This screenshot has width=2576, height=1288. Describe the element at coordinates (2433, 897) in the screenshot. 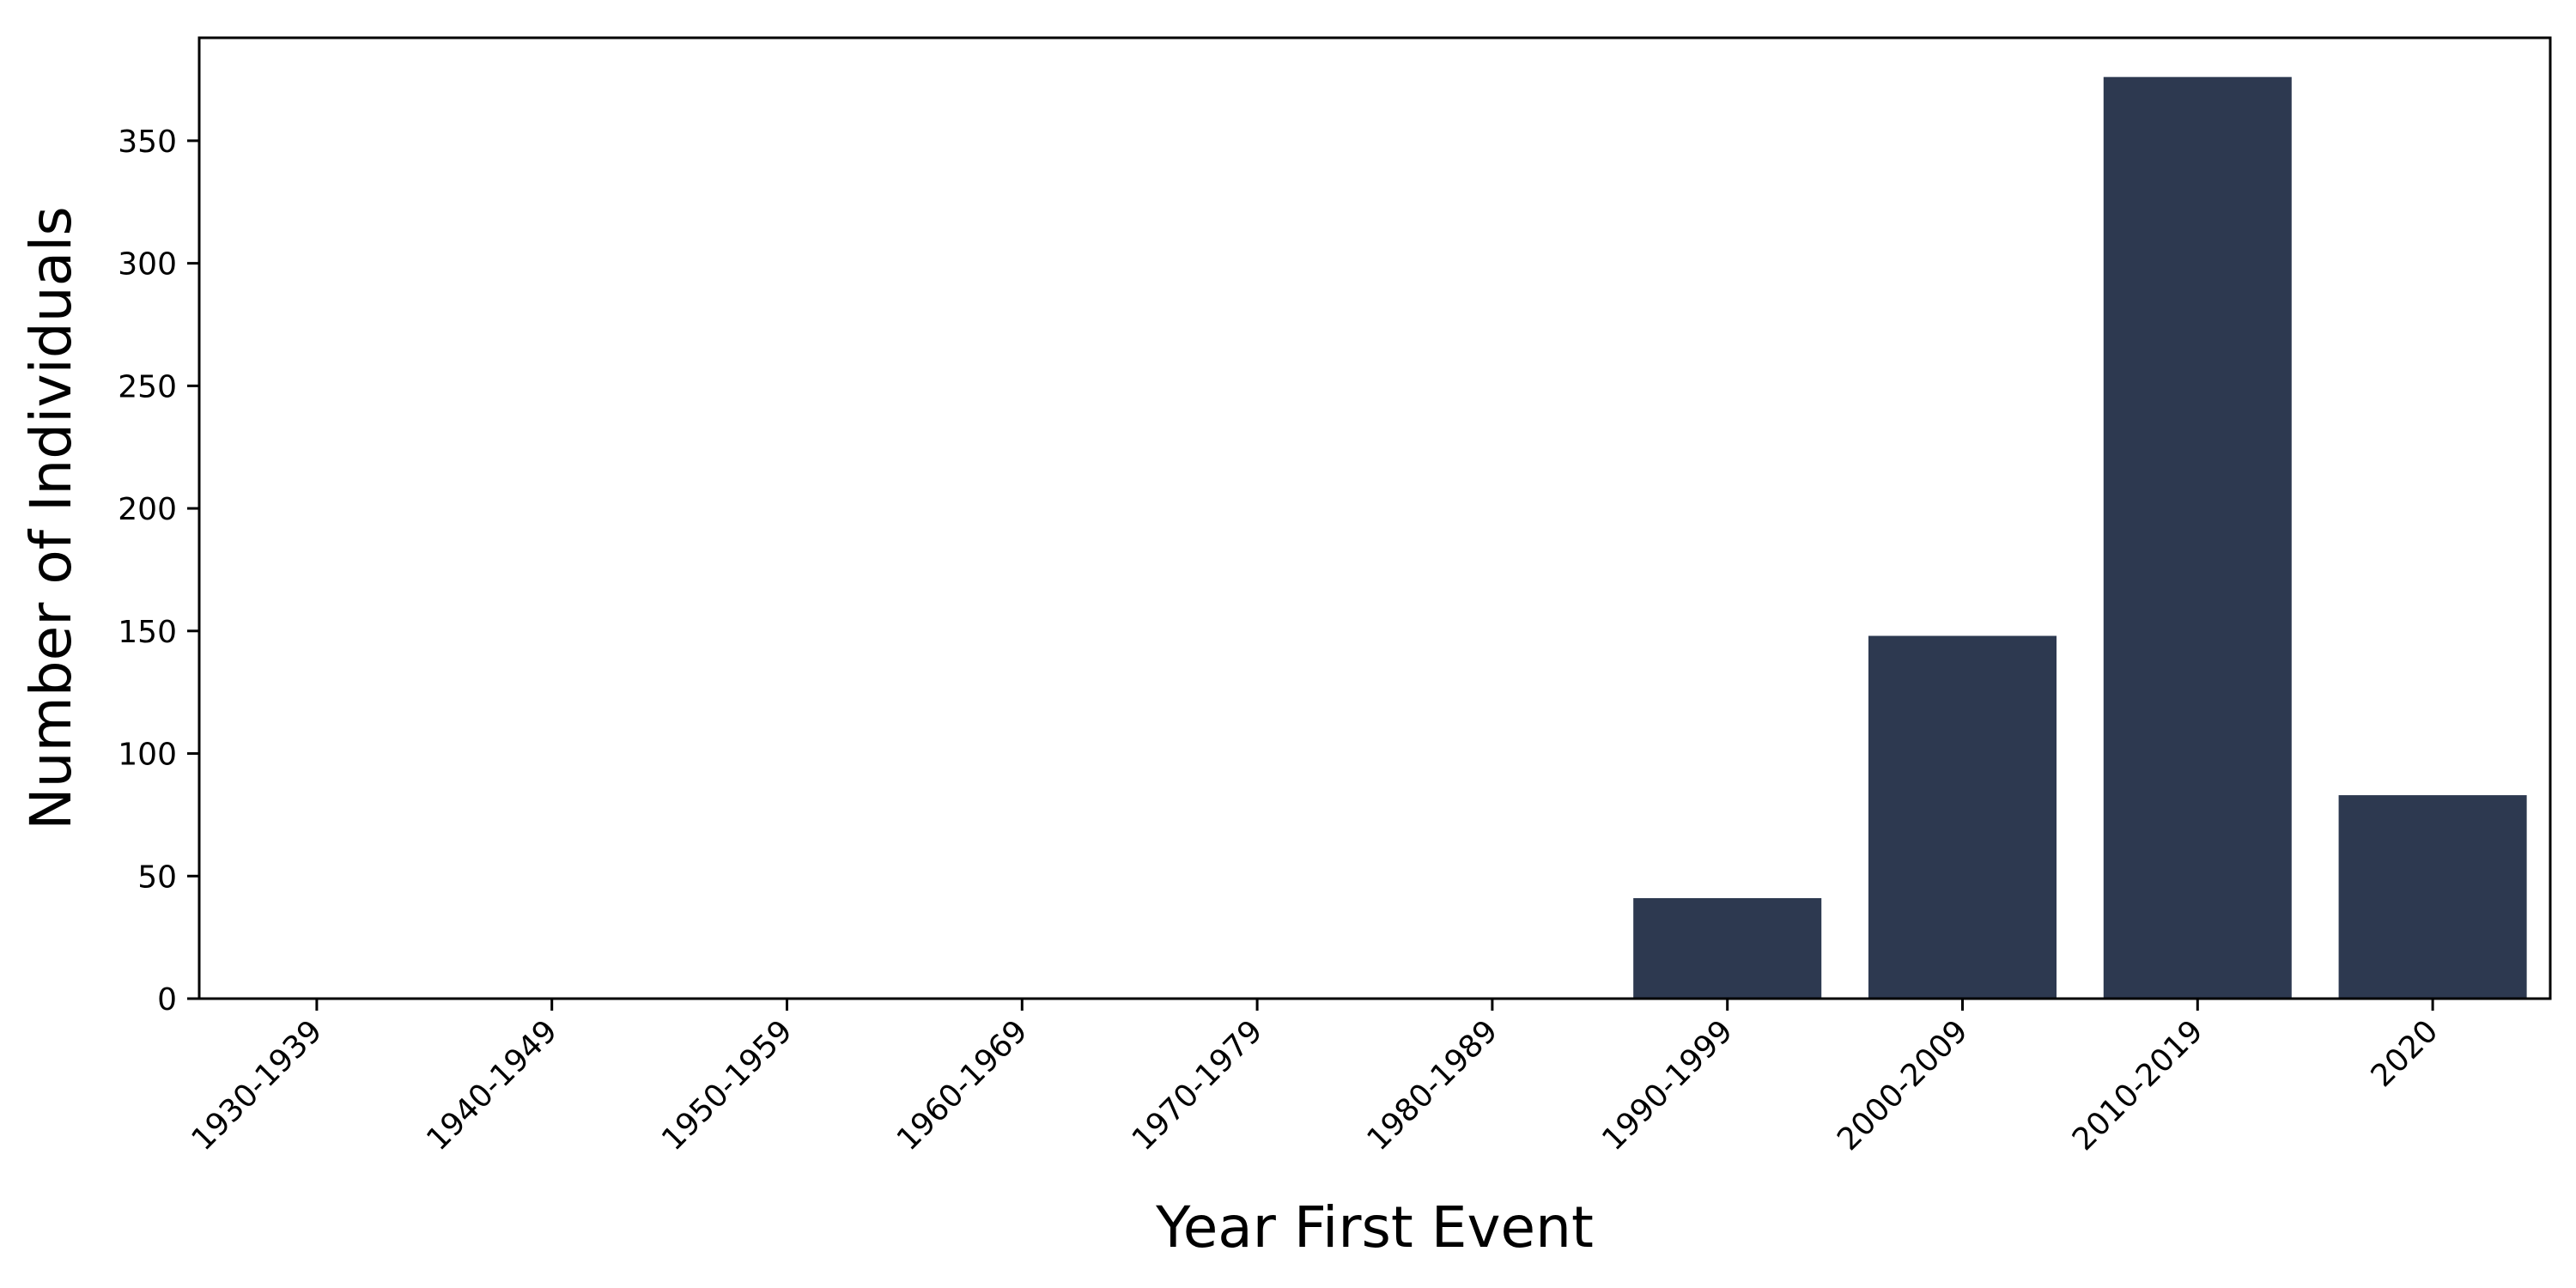

I see `bar-2020` at that location.